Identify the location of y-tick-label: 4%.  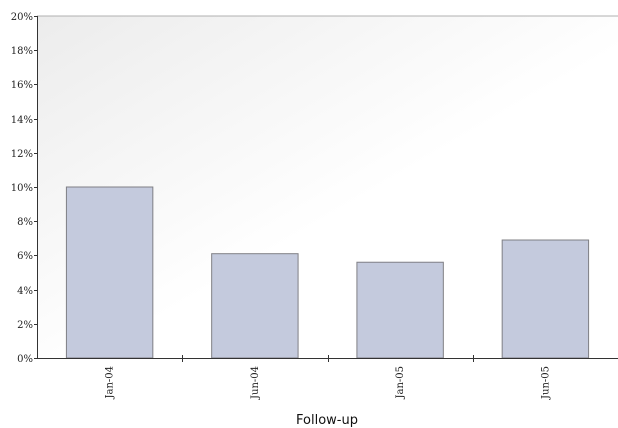
(25, 291).